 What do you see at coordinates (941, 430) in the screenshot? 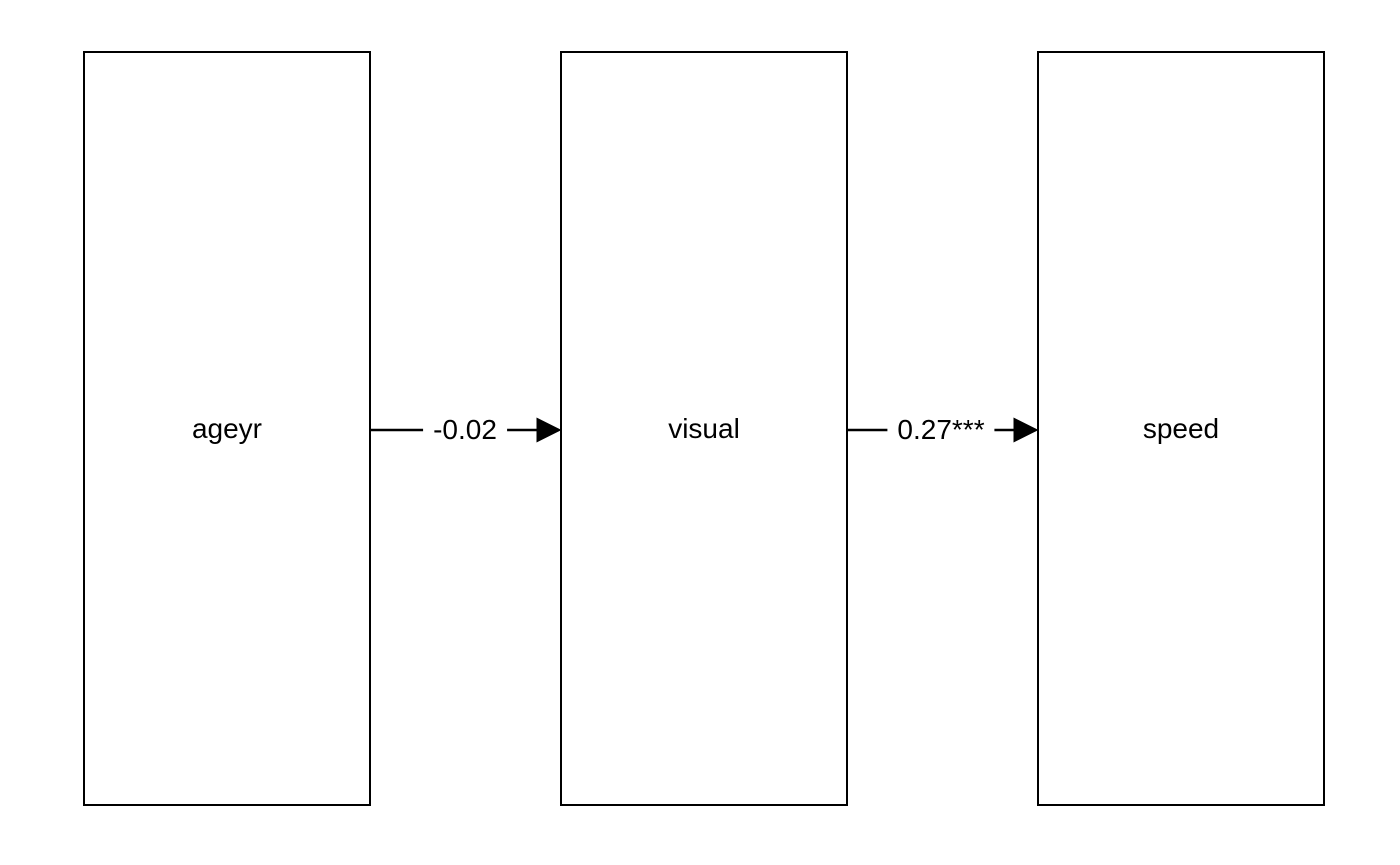
I see `edge-label-visual-speed: 0.27***` at bounding box center [941, 430].